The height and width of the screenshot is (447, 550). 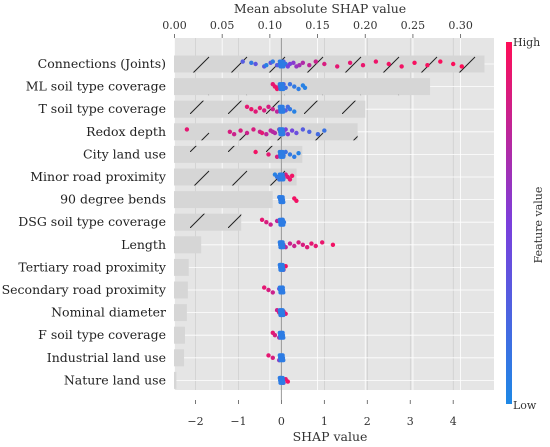 What do you see at coordinates (143, 244) in the screenshot?
I see `feature-label: Length` at bounding box center [143, 244].